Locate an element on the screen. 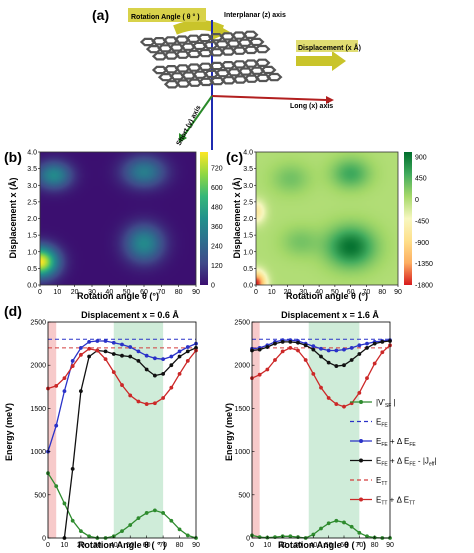 This screenshot has width=474, height=553. legend-label-fe_minus: EFE + Δ EFE - |Jeff| is located at coordinates (406, 462).